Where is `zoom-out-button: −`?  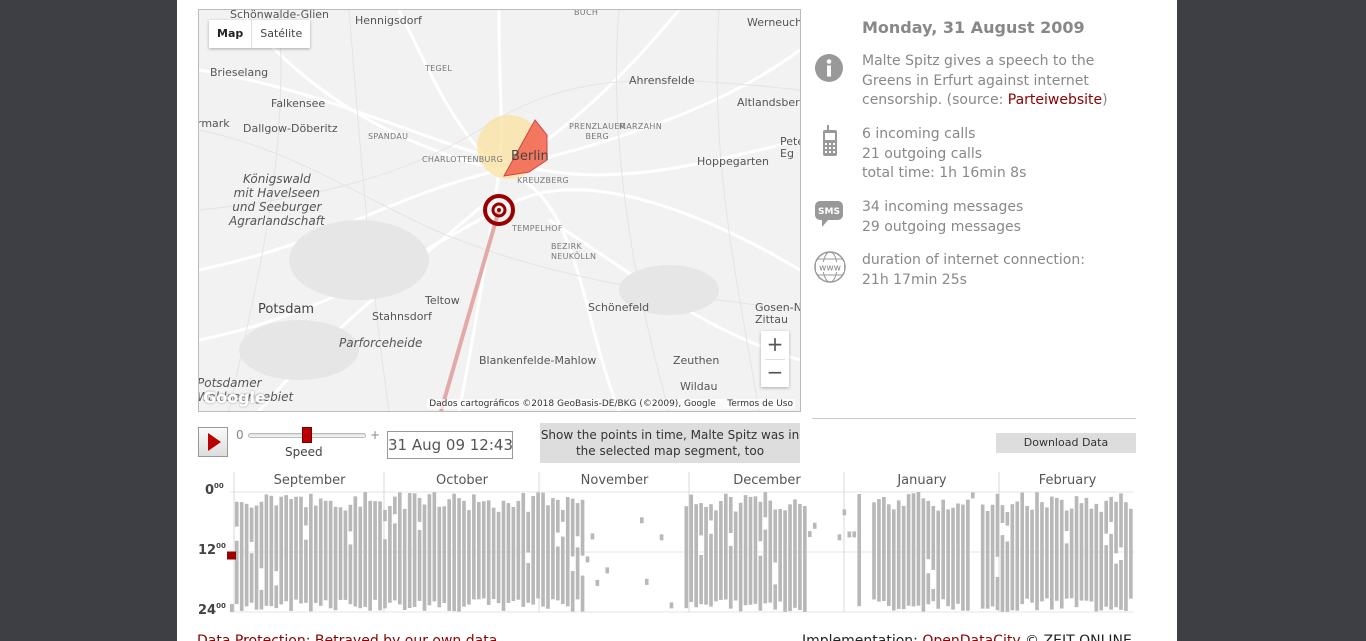 zoom-out-button: − is located at coordinates (775, 372).